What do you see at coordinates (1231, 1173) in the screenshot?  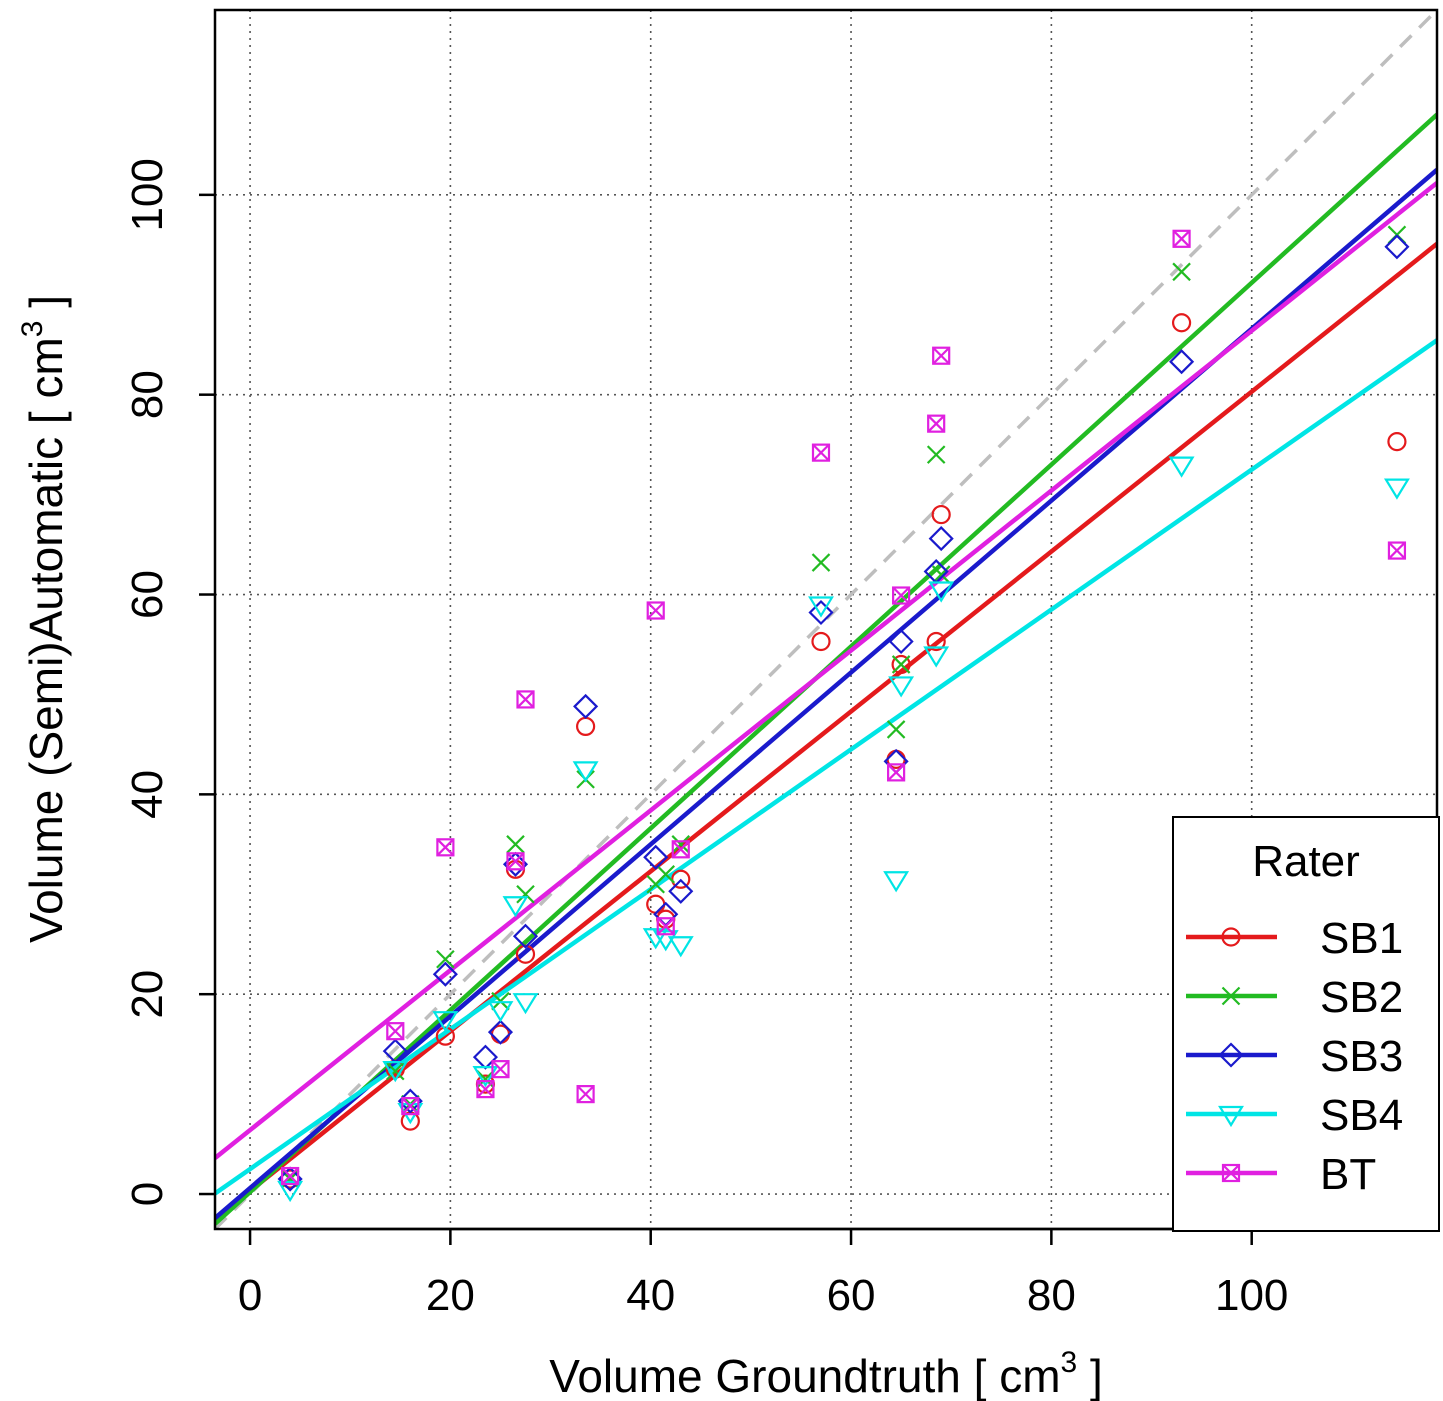 I see `legend-marker-bt` at bounding box center [1231, 1173].